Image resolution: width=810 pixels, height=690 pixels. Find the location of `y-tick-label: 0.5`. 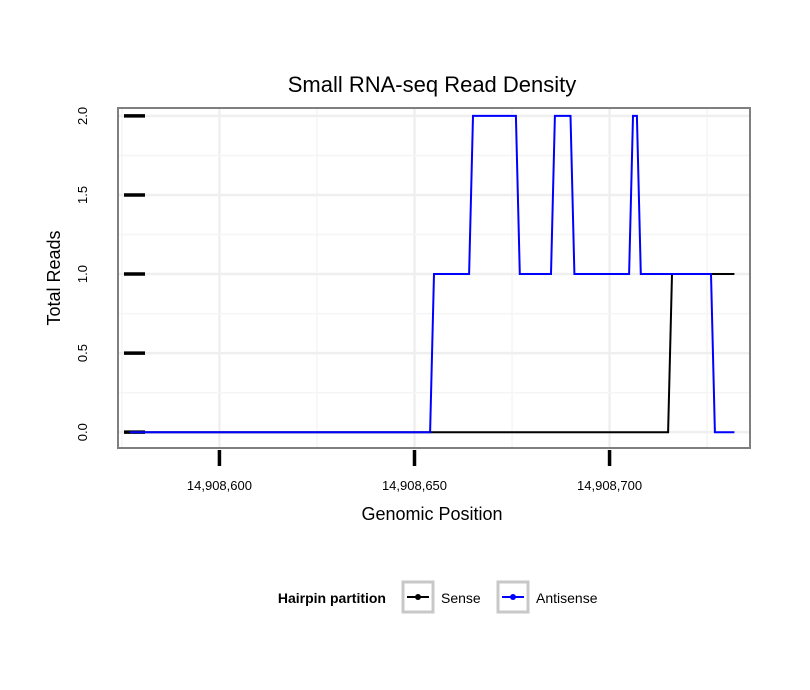

y-tick-label: 0.5 is located at coordinates (82, 353).